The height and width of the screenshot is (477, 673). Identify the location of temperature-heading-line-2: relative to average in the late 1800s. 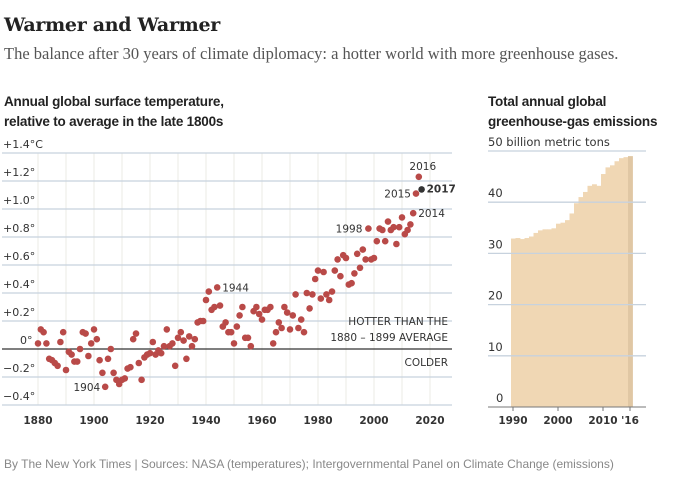
(114, 121).